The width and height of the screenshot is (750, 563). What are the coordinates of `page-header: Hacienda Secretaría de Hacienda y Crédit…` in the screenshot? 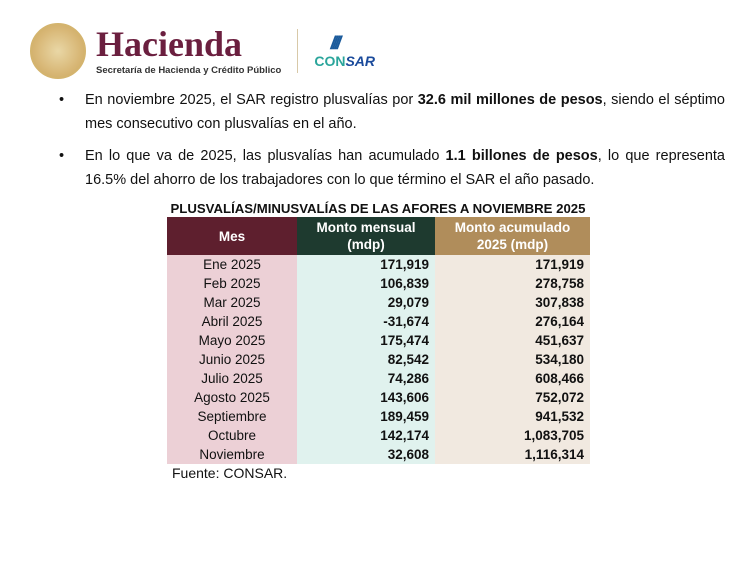 It's located at (375, 41).